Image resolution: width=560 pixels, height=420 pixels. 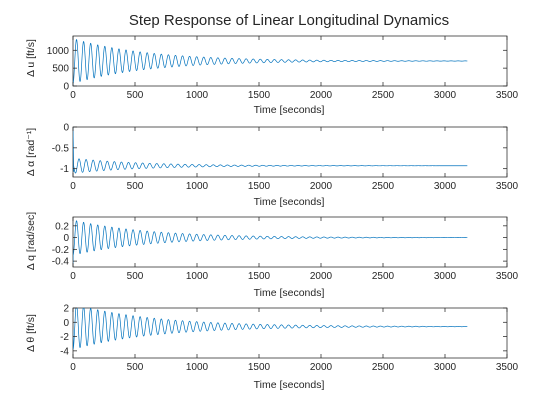 I want to click on subplot-3-ytick-label: -0.2, so click(x=61, y=250).